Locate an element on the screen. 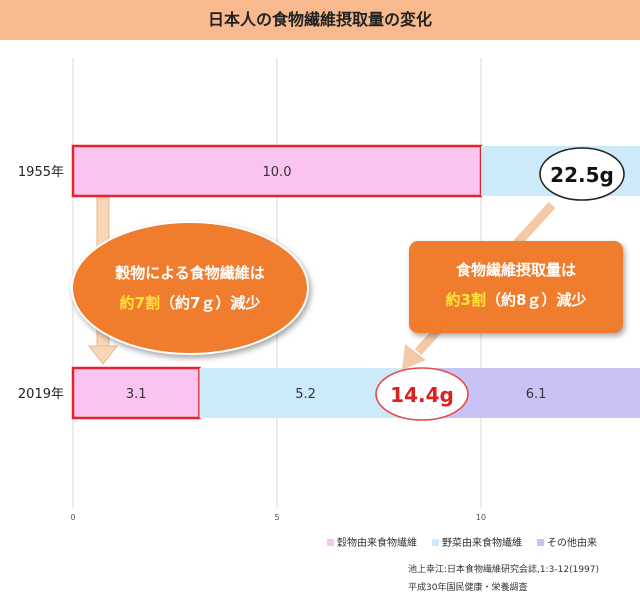 This screenshot has height=613, width=640. chart-header: 日本人の食物繊維摂取量の変化 is located at coordinates (320, 20).